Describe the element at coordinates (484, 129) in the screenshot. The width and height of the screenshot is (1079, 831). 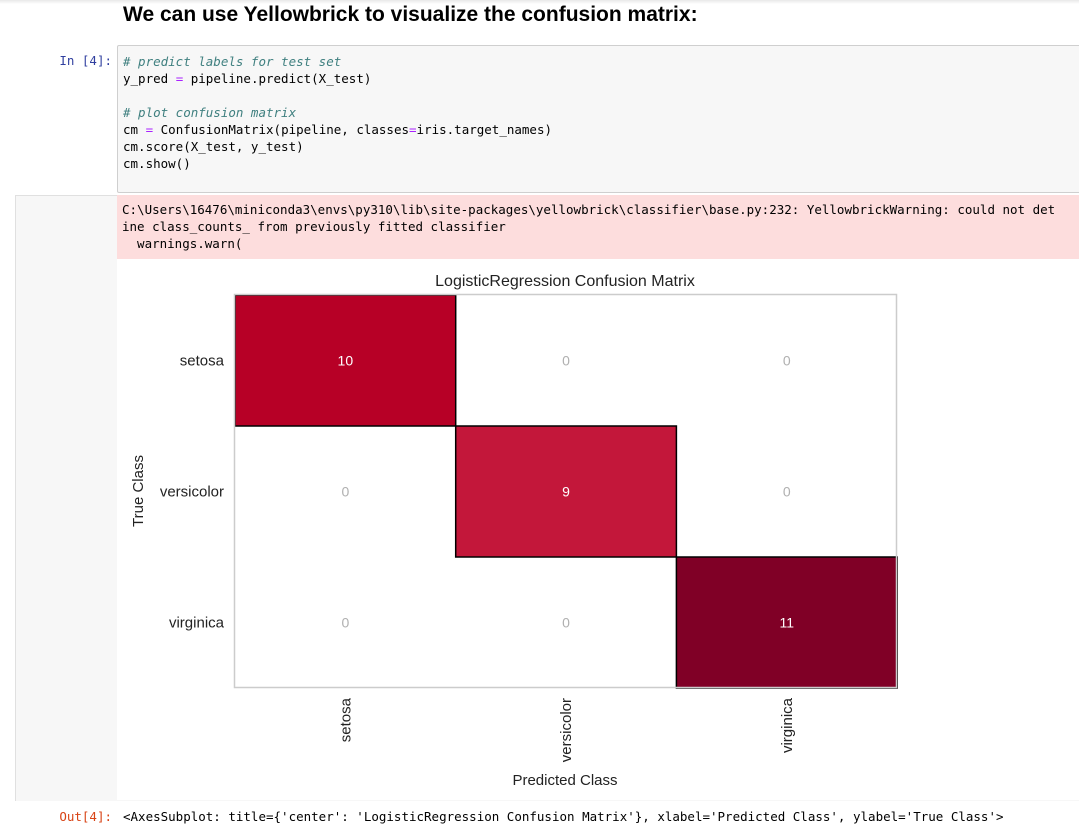
I see `code-token: iris.target_names)` at that location.